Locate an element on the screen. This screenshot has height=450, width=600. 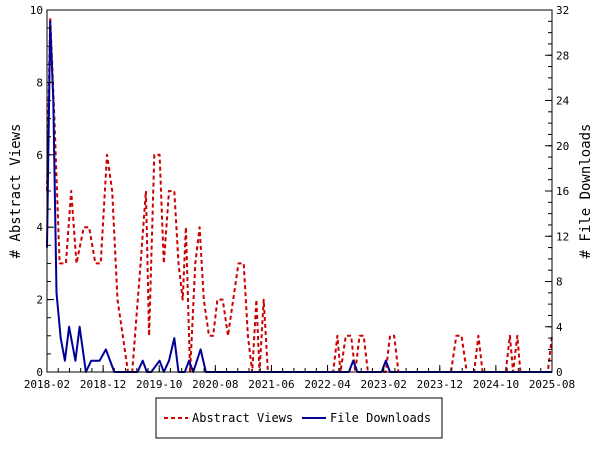
y-right-tick-label: 32 is located at coordinates (562, 10).